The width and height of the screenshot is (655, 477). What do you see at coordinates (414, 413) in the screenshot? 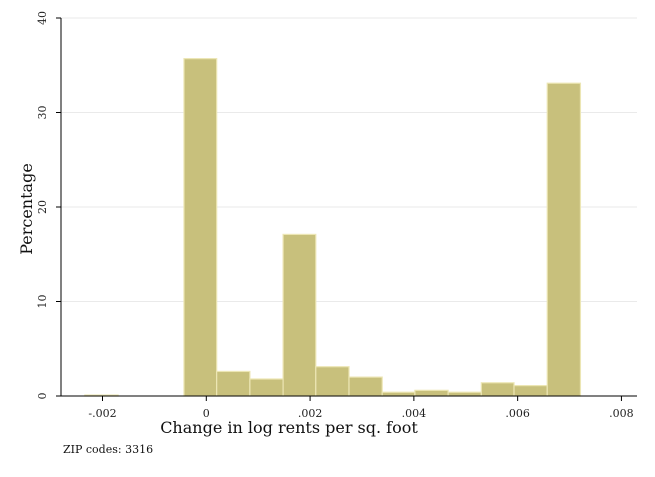
I see `x-tick-label: .004` at bounding box center [414, 413].